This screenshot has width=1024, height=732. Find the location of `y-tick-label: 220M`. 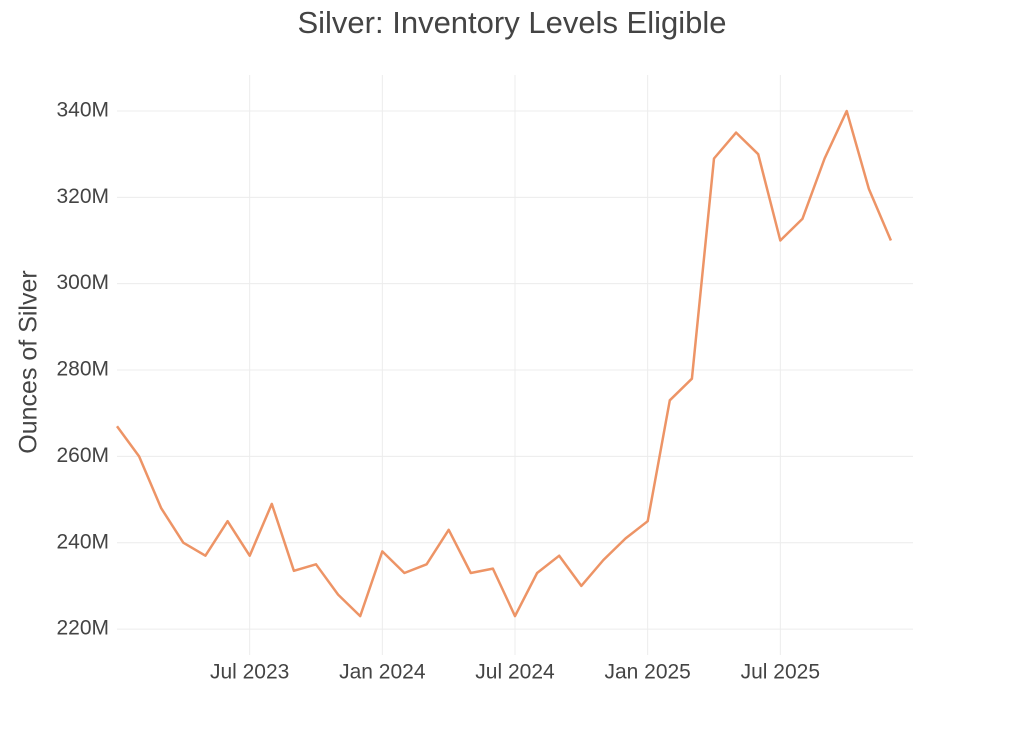

y-tick-label: 220M is located at coordinates (82, 628).